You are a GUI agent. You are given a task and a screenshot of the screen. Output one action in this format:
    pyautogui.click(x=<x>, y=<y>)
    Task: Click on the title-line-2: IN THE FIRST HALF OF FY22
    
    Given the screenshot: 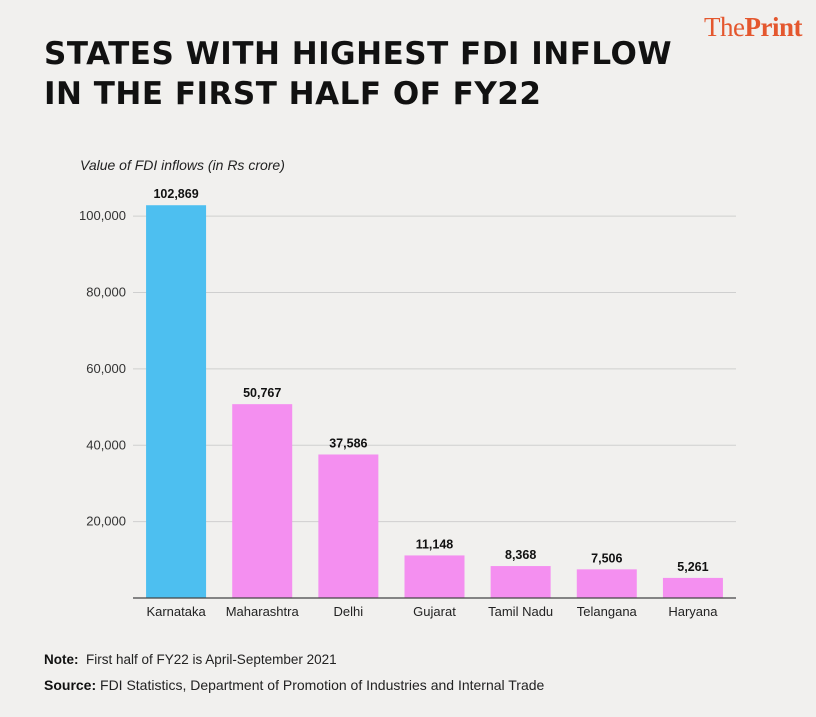 What is the action you would take?
    pyautogui.click(x=293, y=94)
    